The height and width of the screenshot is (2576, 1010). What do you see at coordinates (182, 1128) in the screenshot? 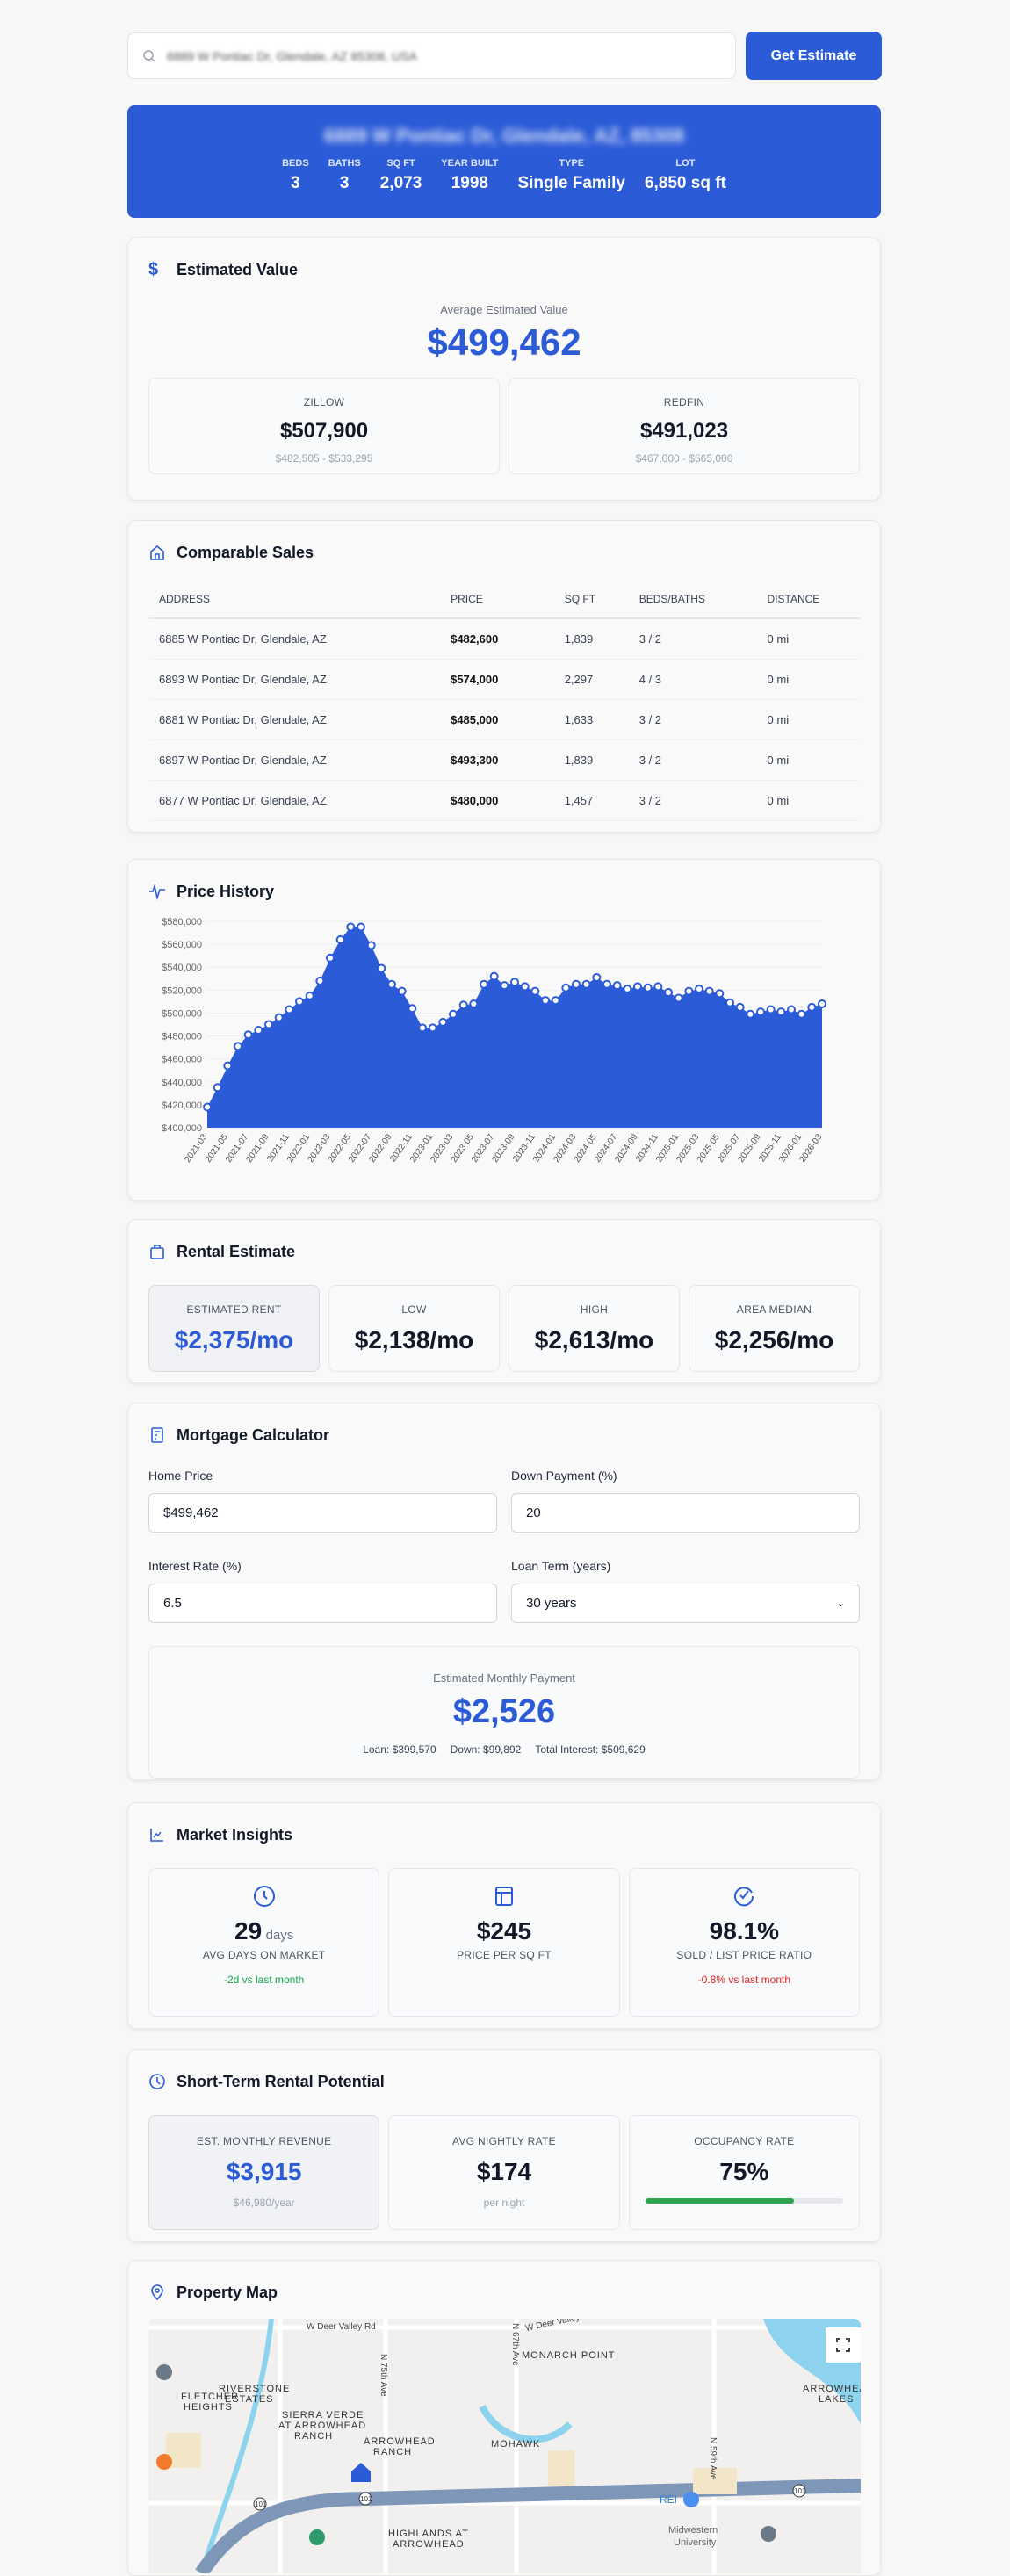
I see `y-tick-label: $400,000` at bounding box center [182, 1128].